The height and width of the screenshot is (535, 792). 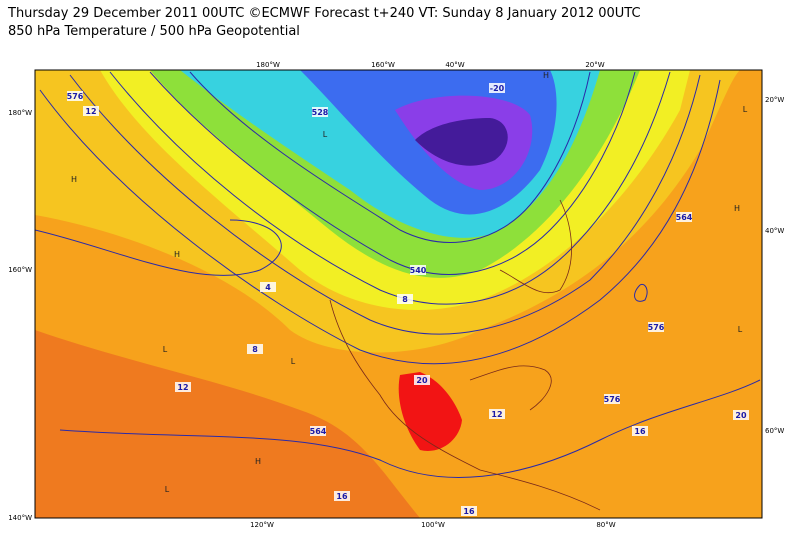 I want to click on top-label: 40°W, so click(x=454, y=65).